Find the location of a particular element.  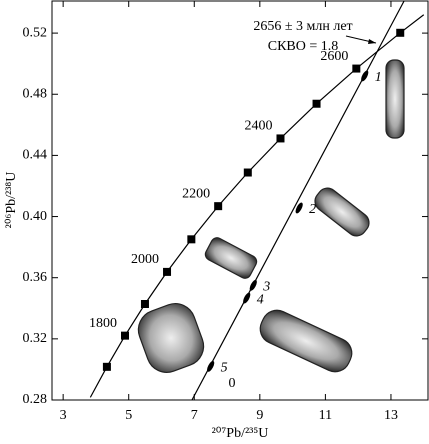

y-tick-label: 0.28 is located at coordinates (35, 399).